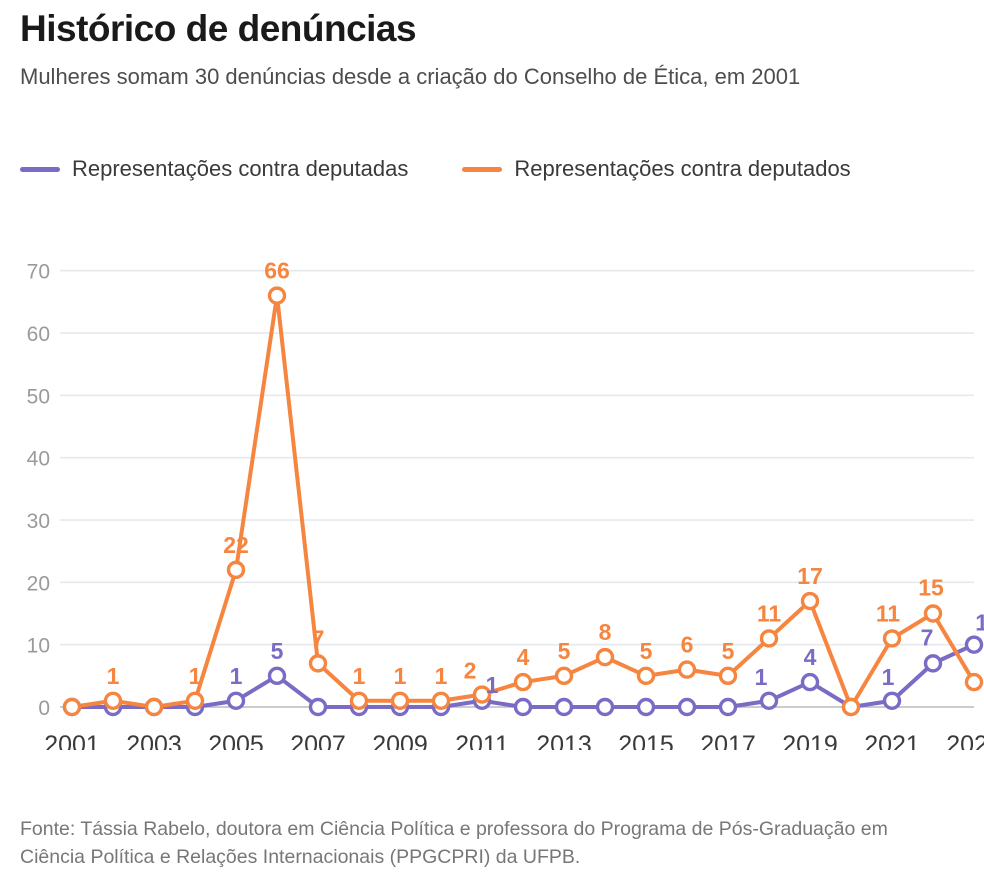  Describe the element at coordinates (38, 272) in the screenshot. I see `y-tick-label: 70` at that location.